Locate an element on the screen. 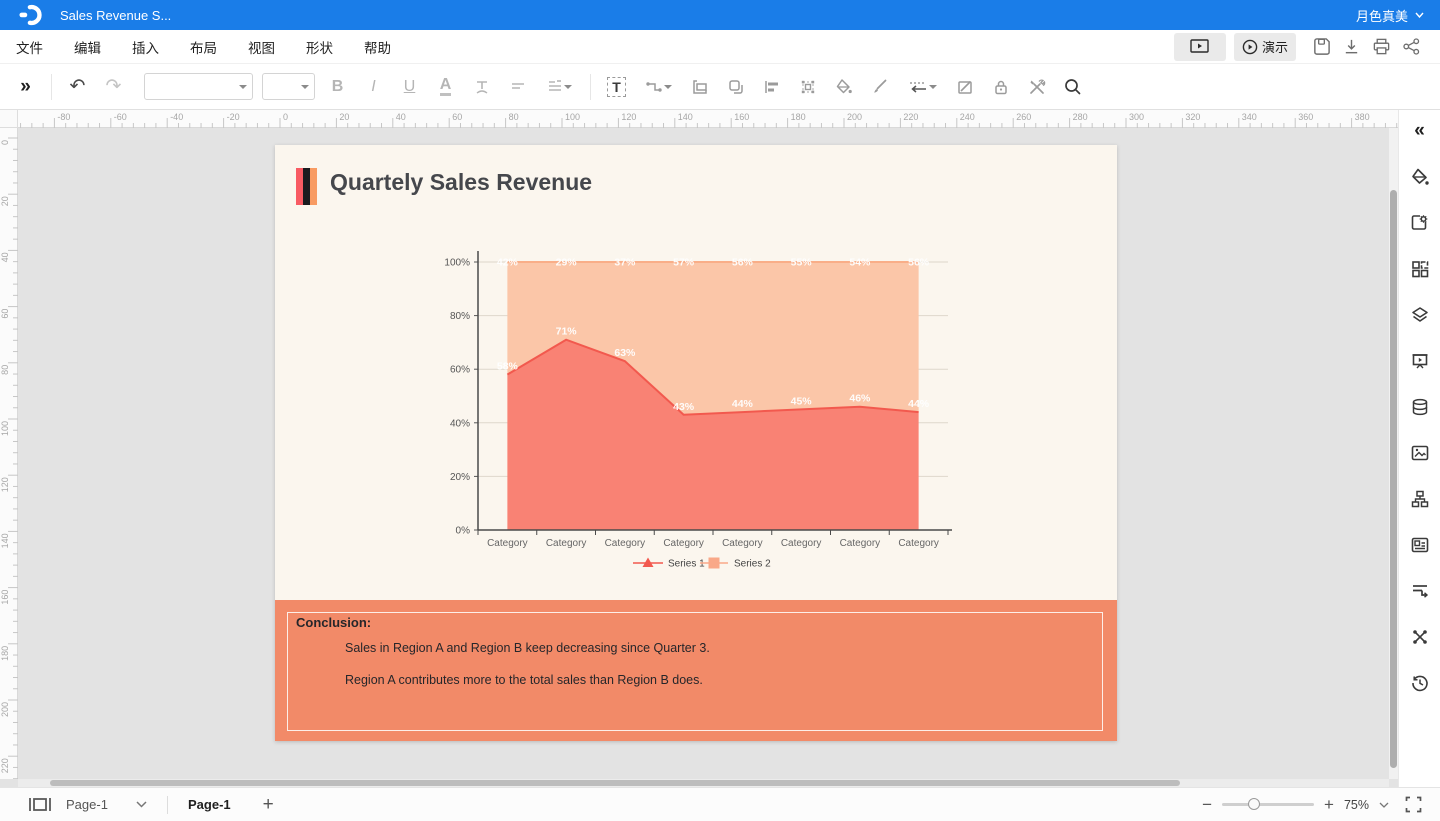 Image resolution: width=1440 pixels, height=821 pixels. font-color-button: A is located at coordinates (445, 86).